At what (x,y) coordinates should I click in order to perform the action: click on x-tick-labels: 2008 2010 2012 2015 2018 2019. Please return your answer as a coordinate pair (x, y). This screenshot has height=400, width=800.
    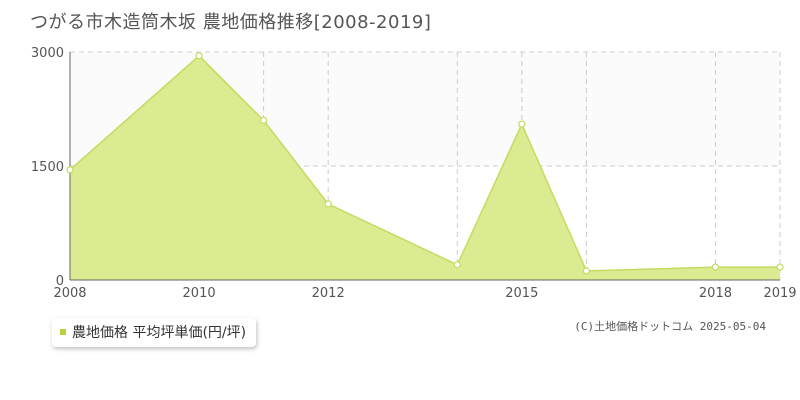
    Looking at the image, I should click on (424, 293).